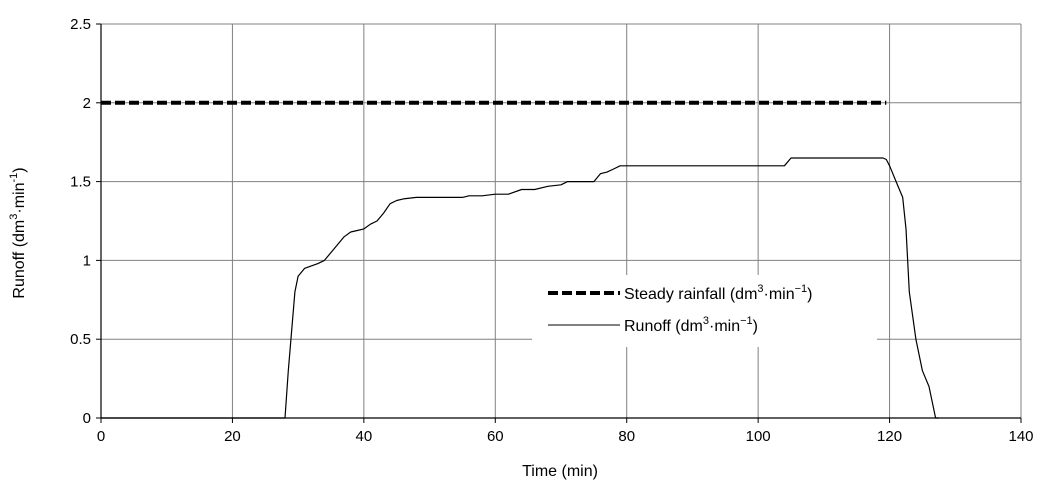 The image size is (1039, 486). What do you see at coordinates (80, 24) in the screenshot?
I see `y-tick-label: 2.5` at bounding box center [80, 24].